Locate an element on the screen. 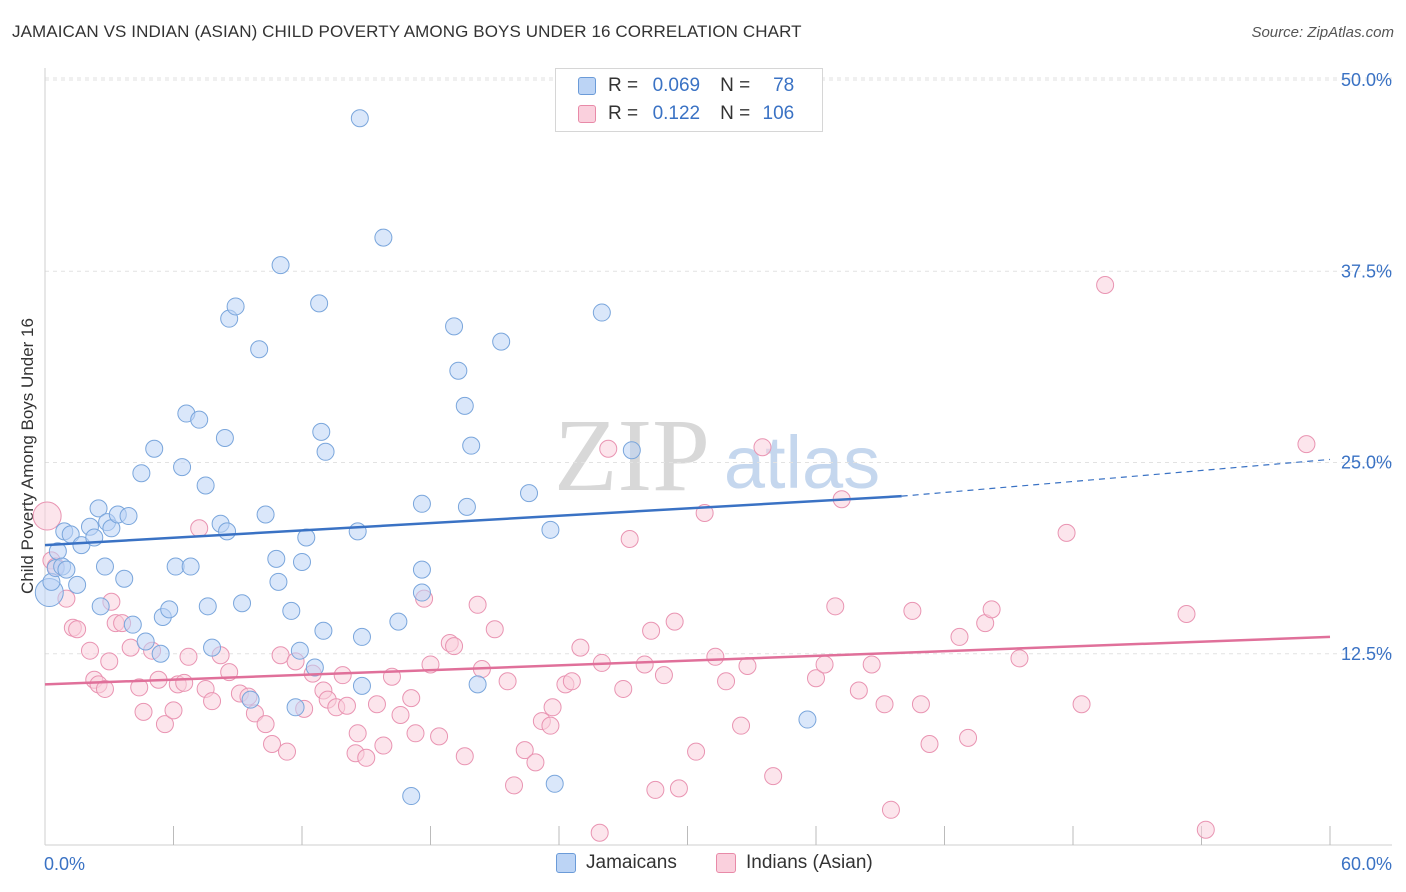 The width and height of the screenshot is (1406, 892). y-tick-label: 50.0% is located at coordinates (1366, 80).